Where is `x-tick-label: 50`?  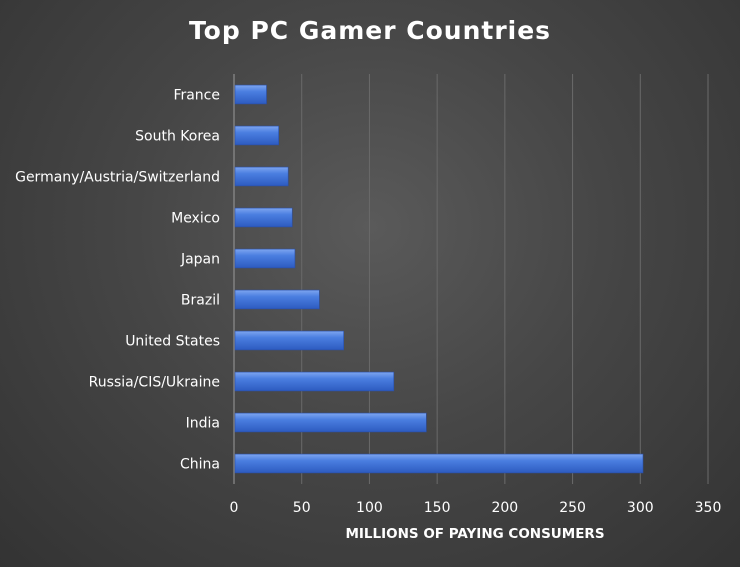
x-tick-label: 50 is located at coordinates (302, 508).